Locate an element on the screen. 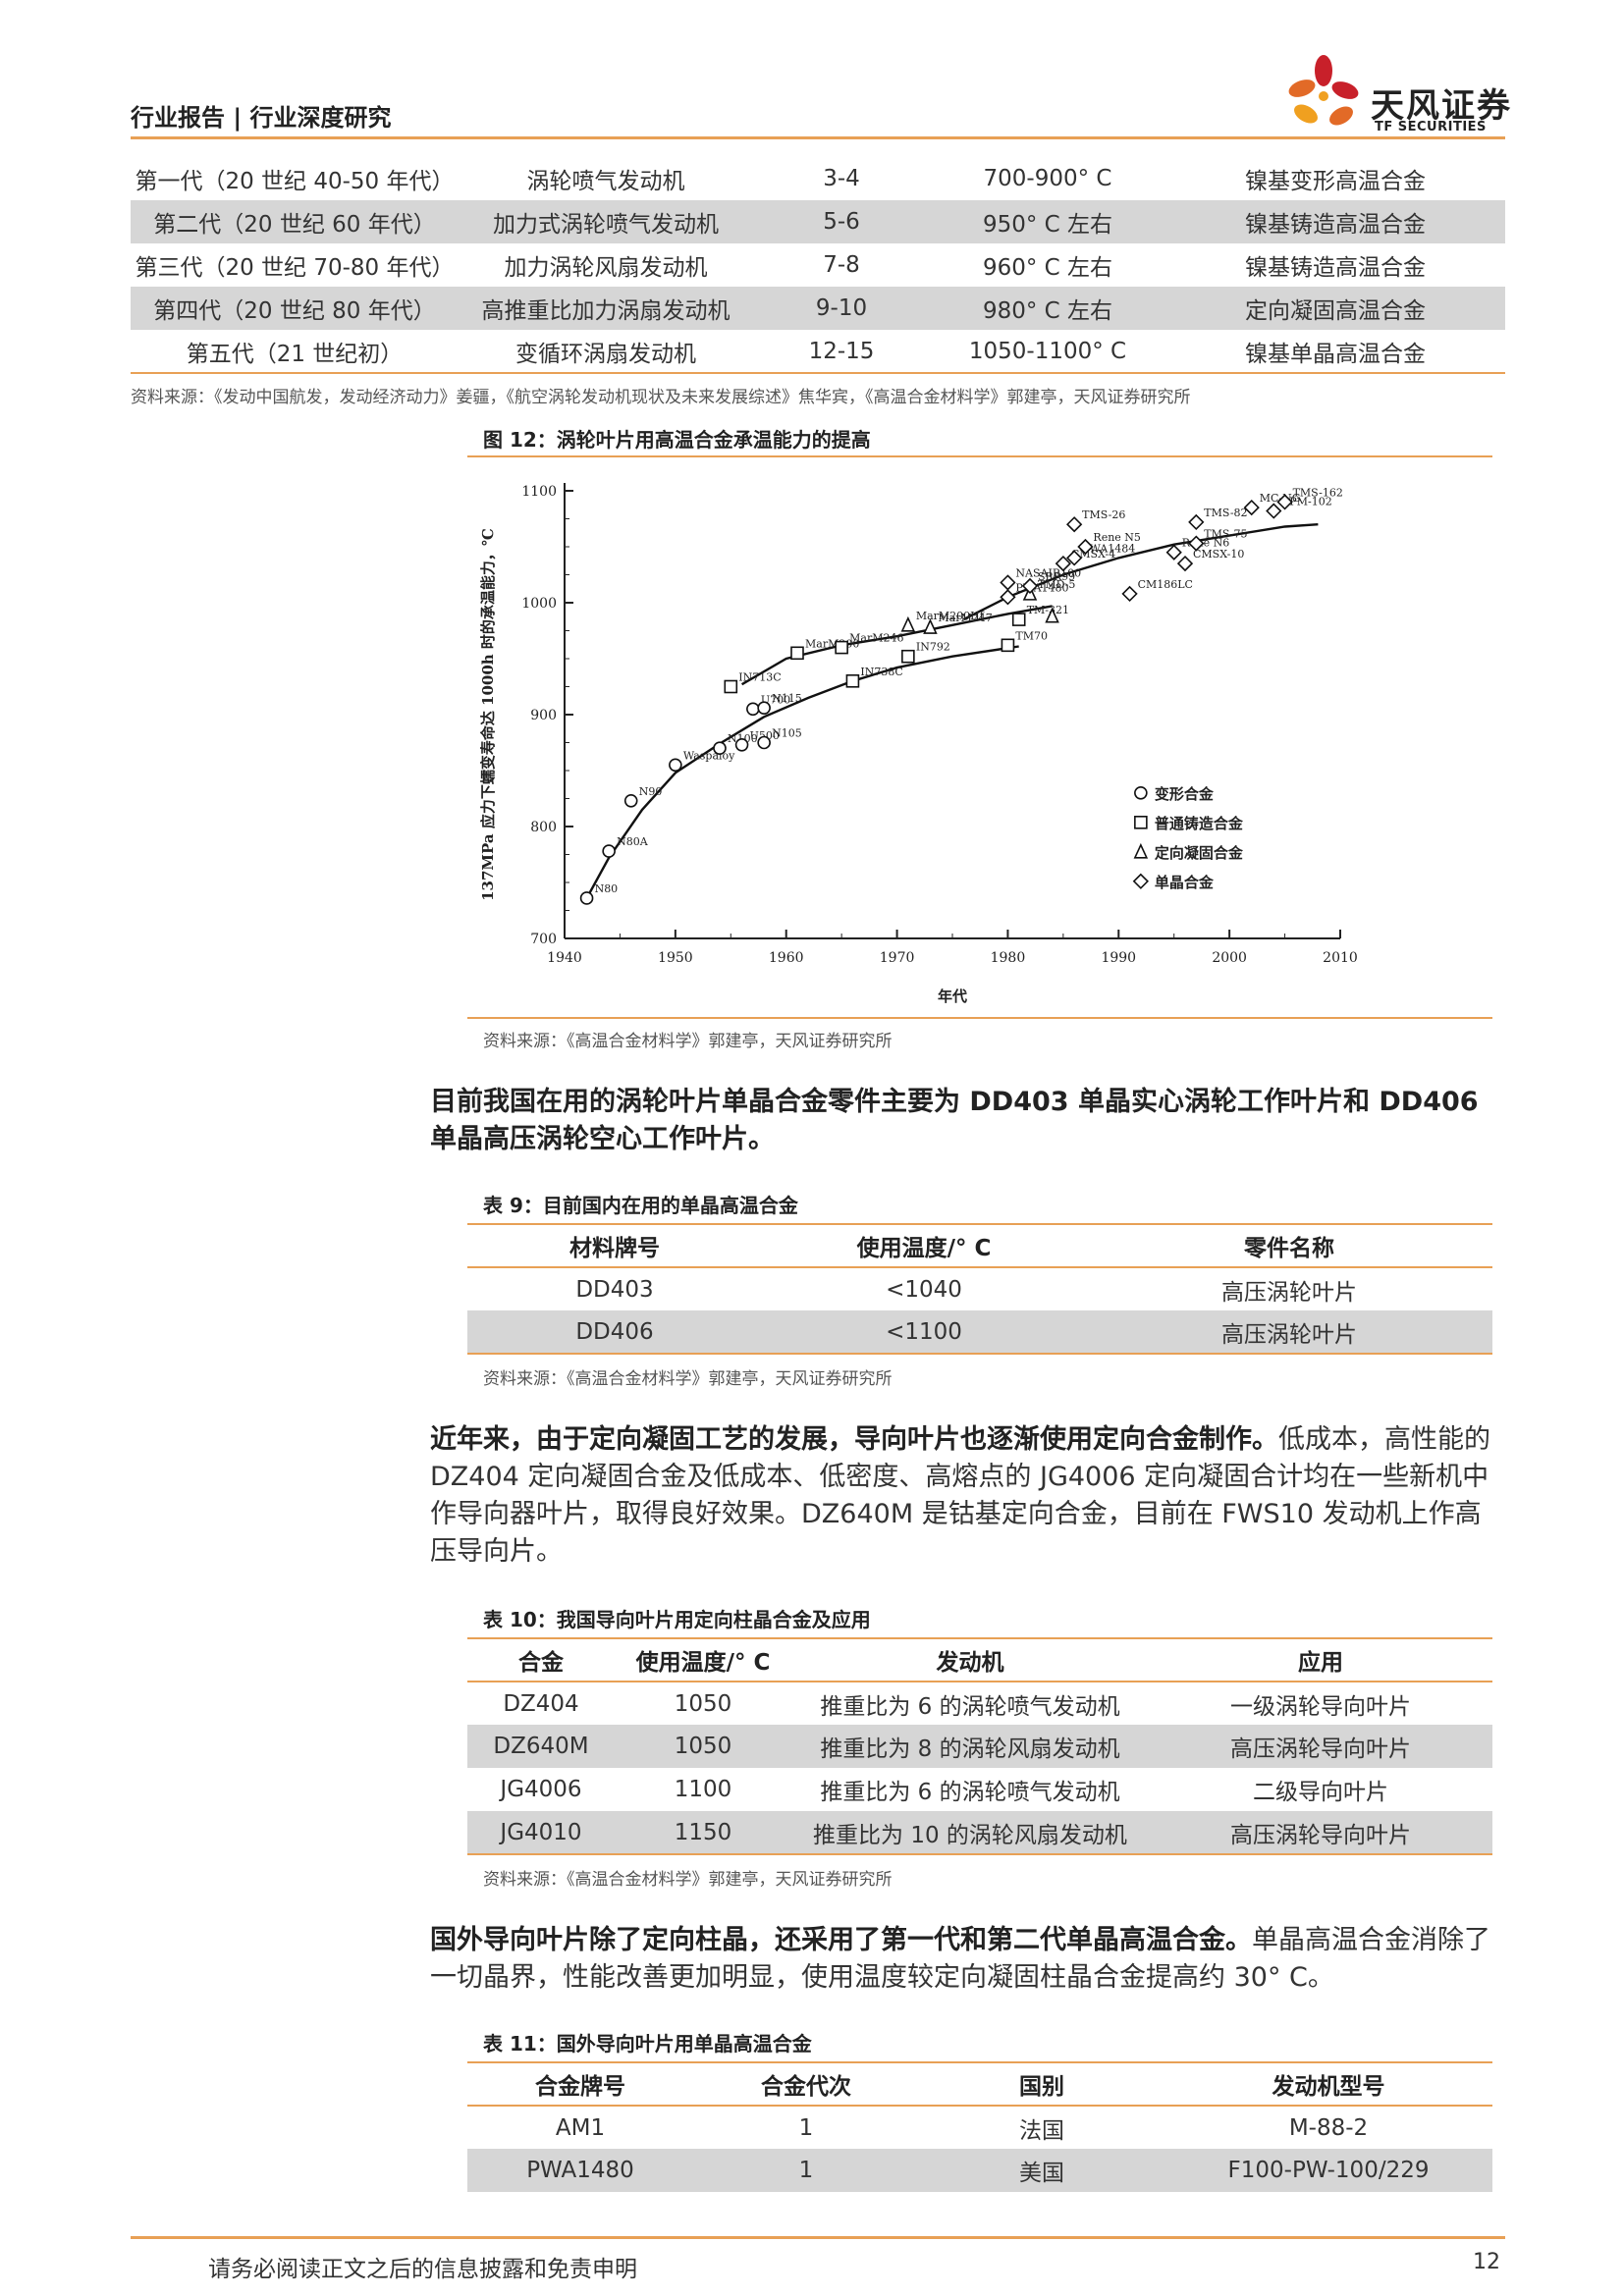 Image resolution: width=1624 pixels, height=2296 pixels. legend-label: 定向凝固合金 is located at coordinates (1199, 853).